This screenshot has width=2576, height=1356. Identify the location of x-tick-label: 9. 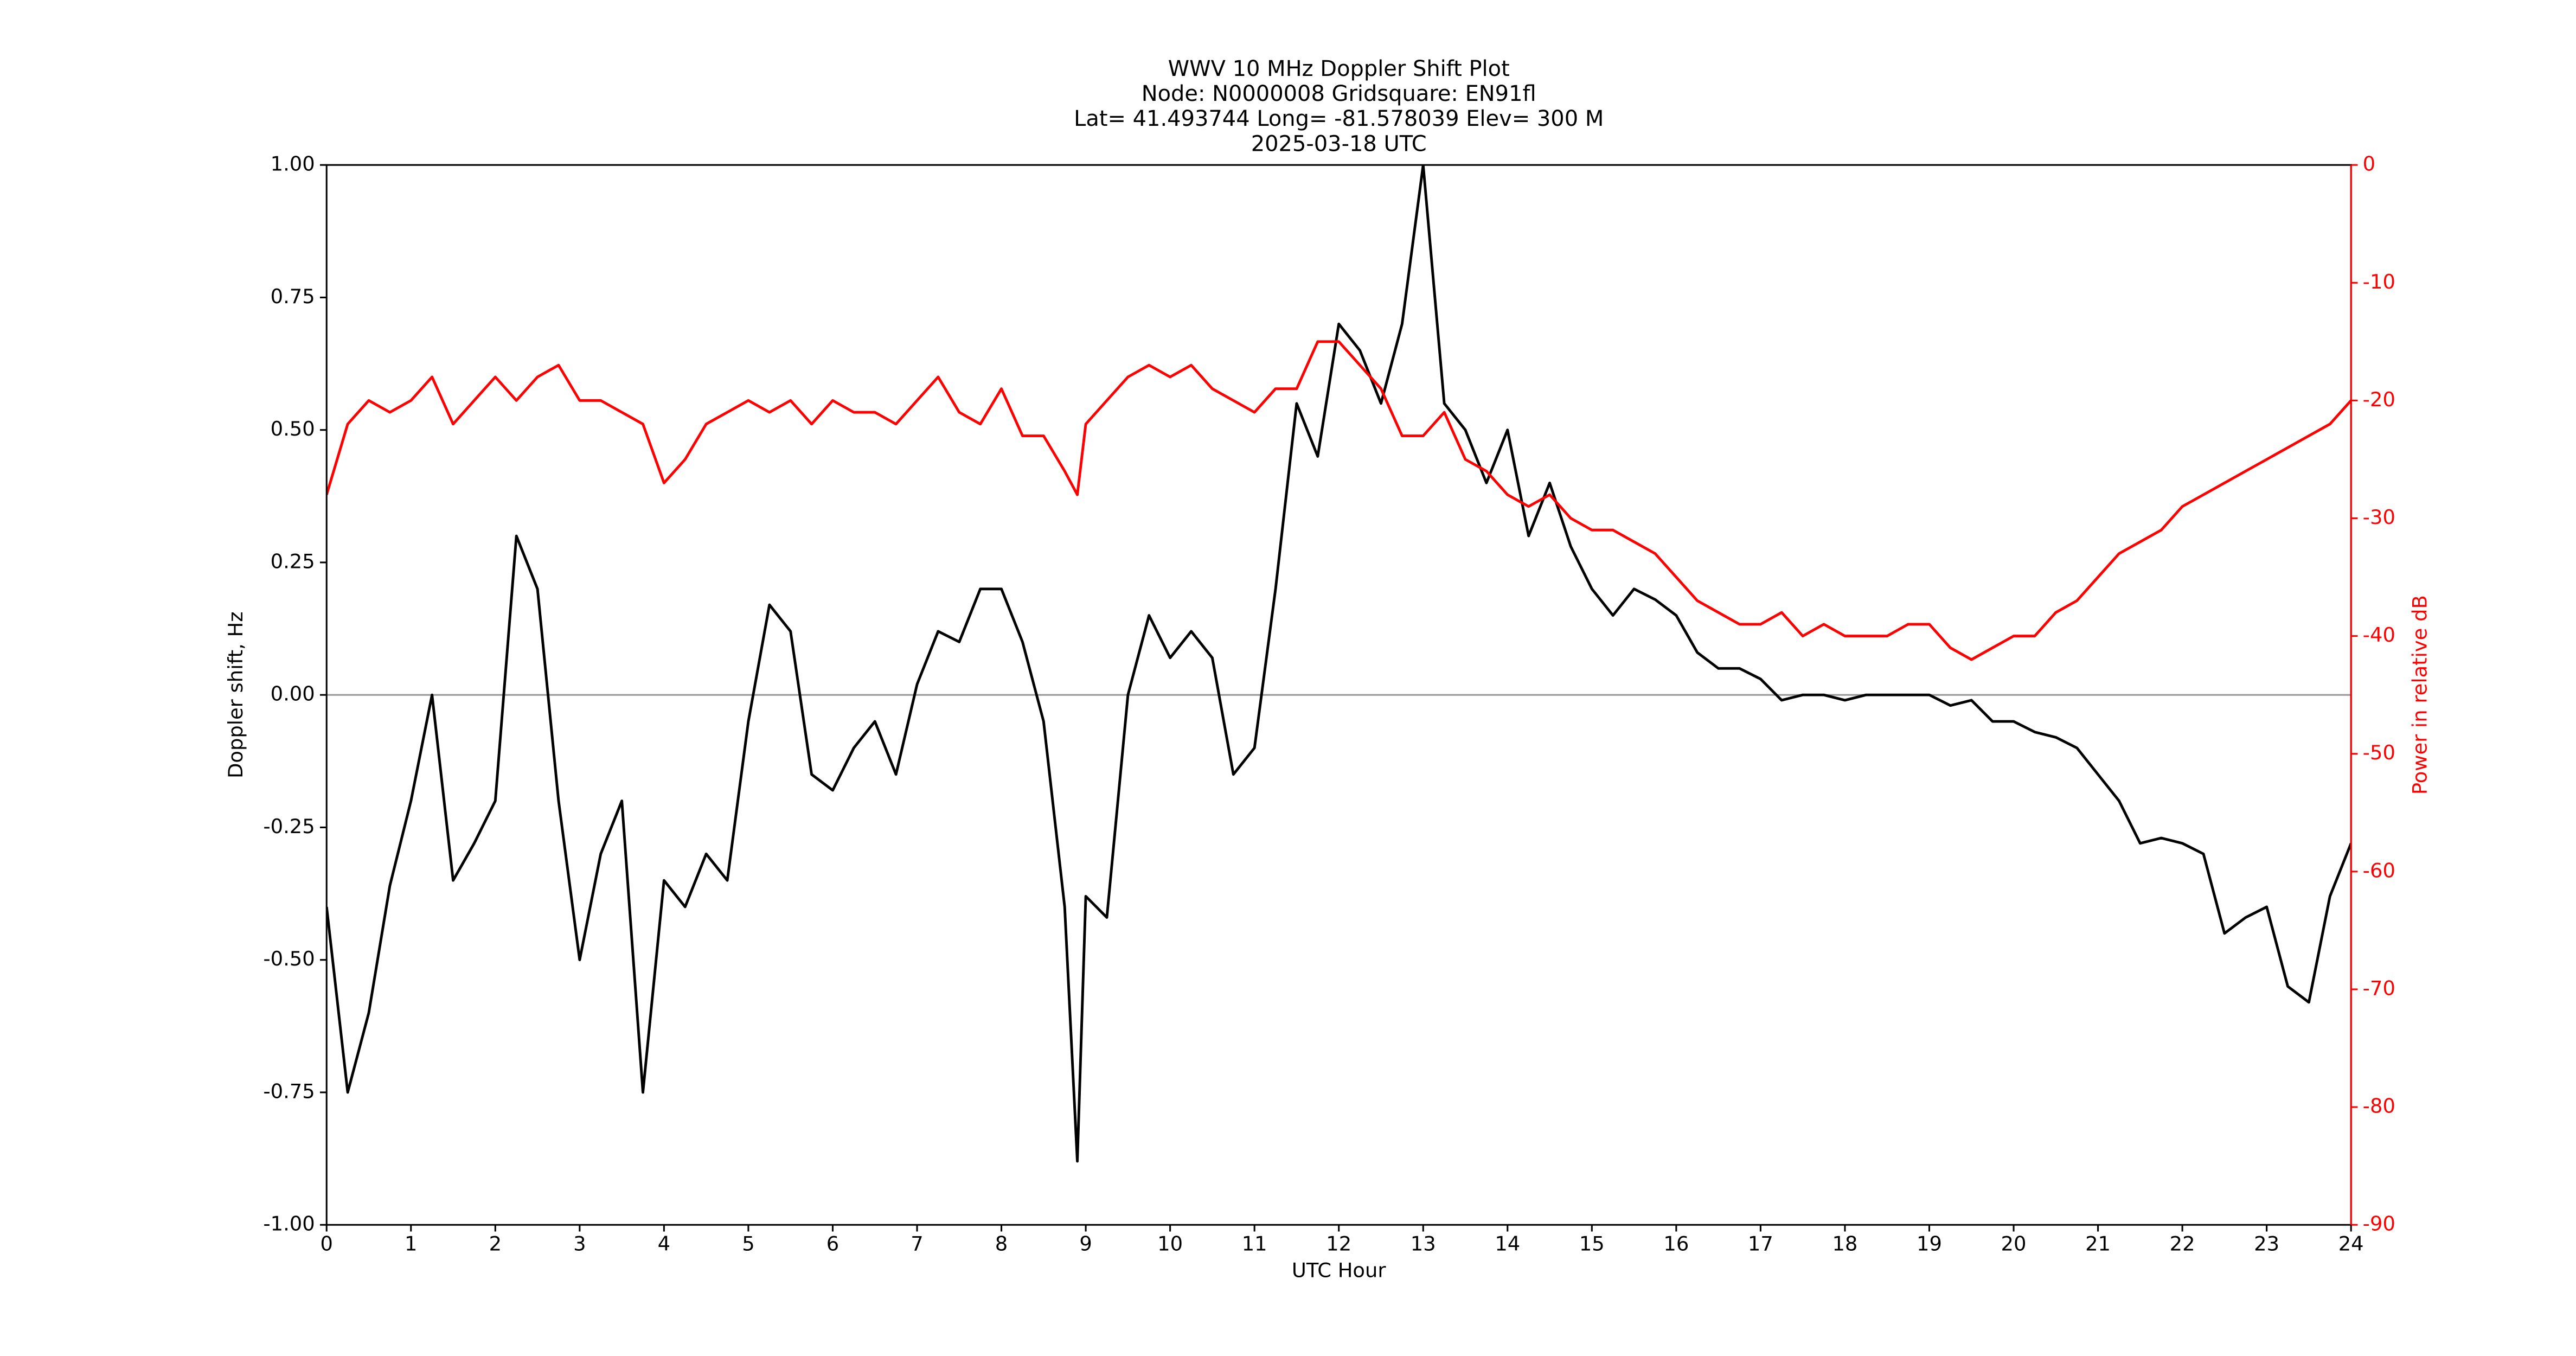
(1085, 1244).